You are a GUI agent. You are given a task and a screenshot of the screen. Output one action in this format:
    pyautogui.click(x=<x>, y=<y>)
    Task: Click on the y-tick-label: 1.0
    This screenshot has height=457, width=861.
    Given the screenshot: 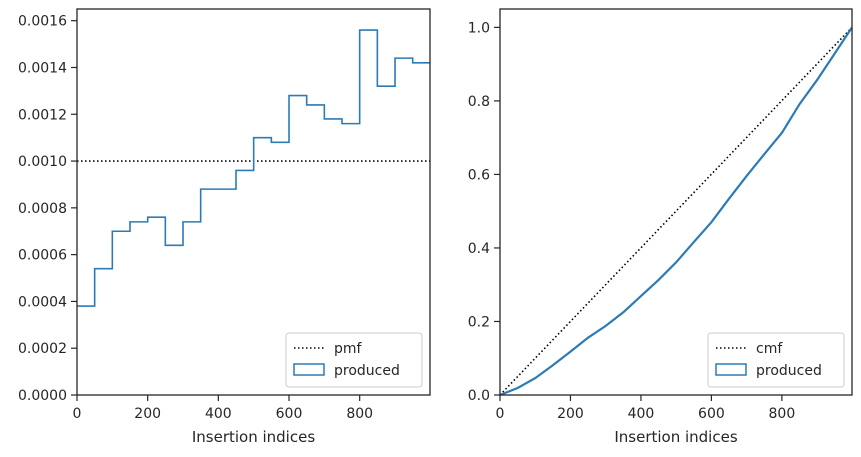 What is the action you would take?
    pyautogui.click(x=479, y=28)
    